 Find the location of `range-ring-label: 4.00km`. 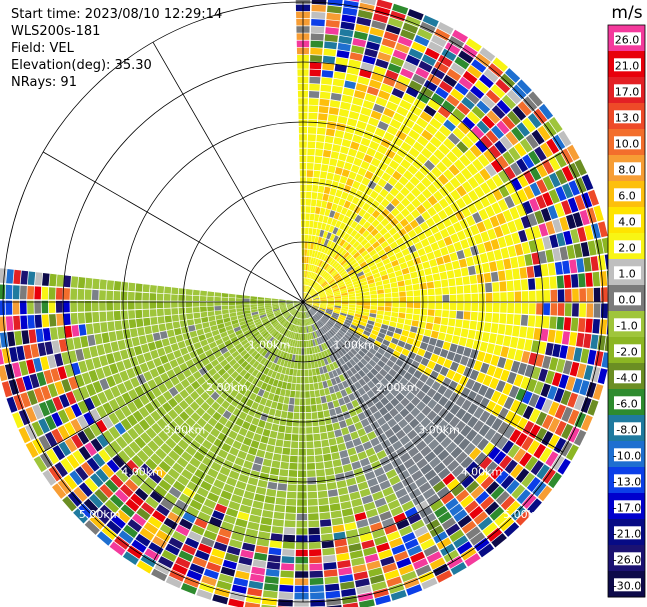

range-ring-label: 4.00km is located at coordinates (142, 472).